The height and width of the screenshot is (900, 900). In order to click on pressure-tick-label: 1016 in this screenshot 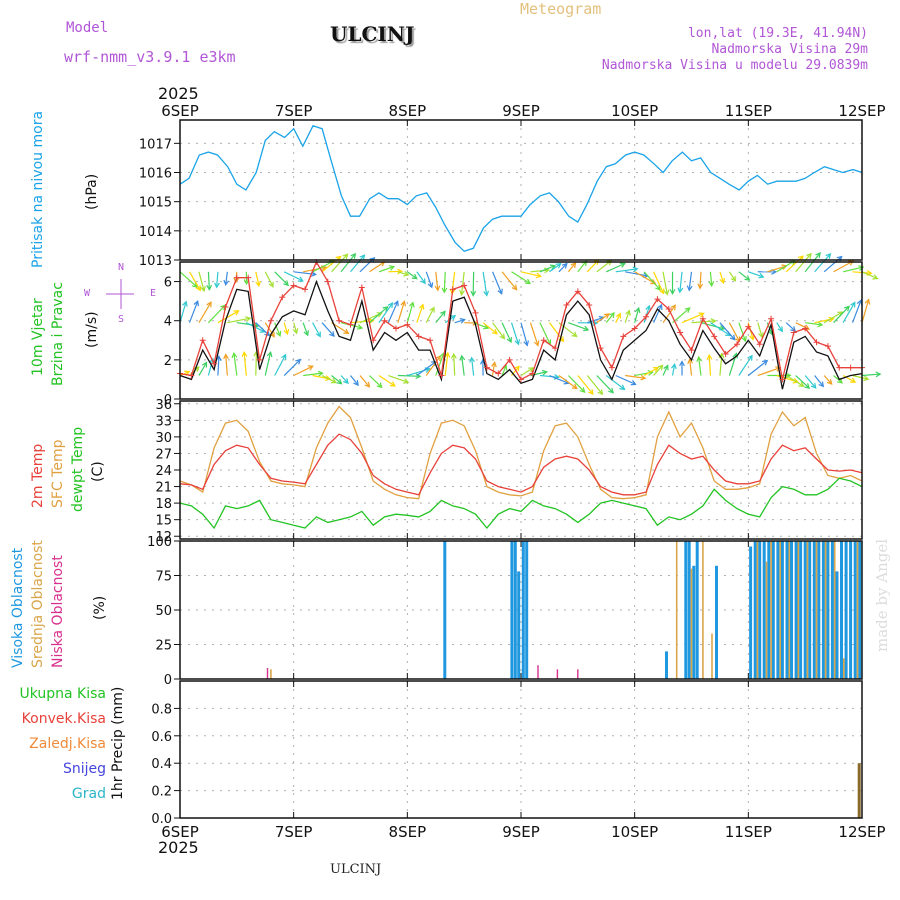, I will do `click(155, 174)`.